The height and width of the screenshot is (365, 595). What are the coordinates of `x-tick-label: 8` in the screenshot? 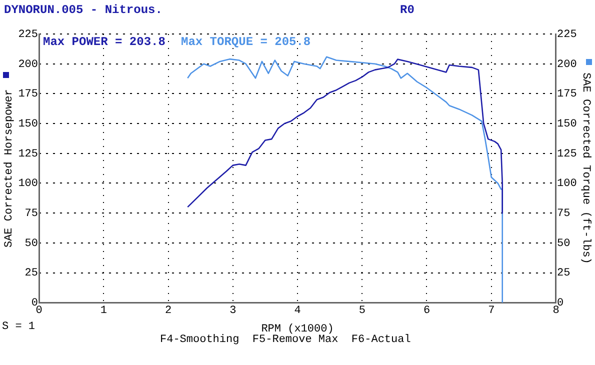 It's located at (556, 311).